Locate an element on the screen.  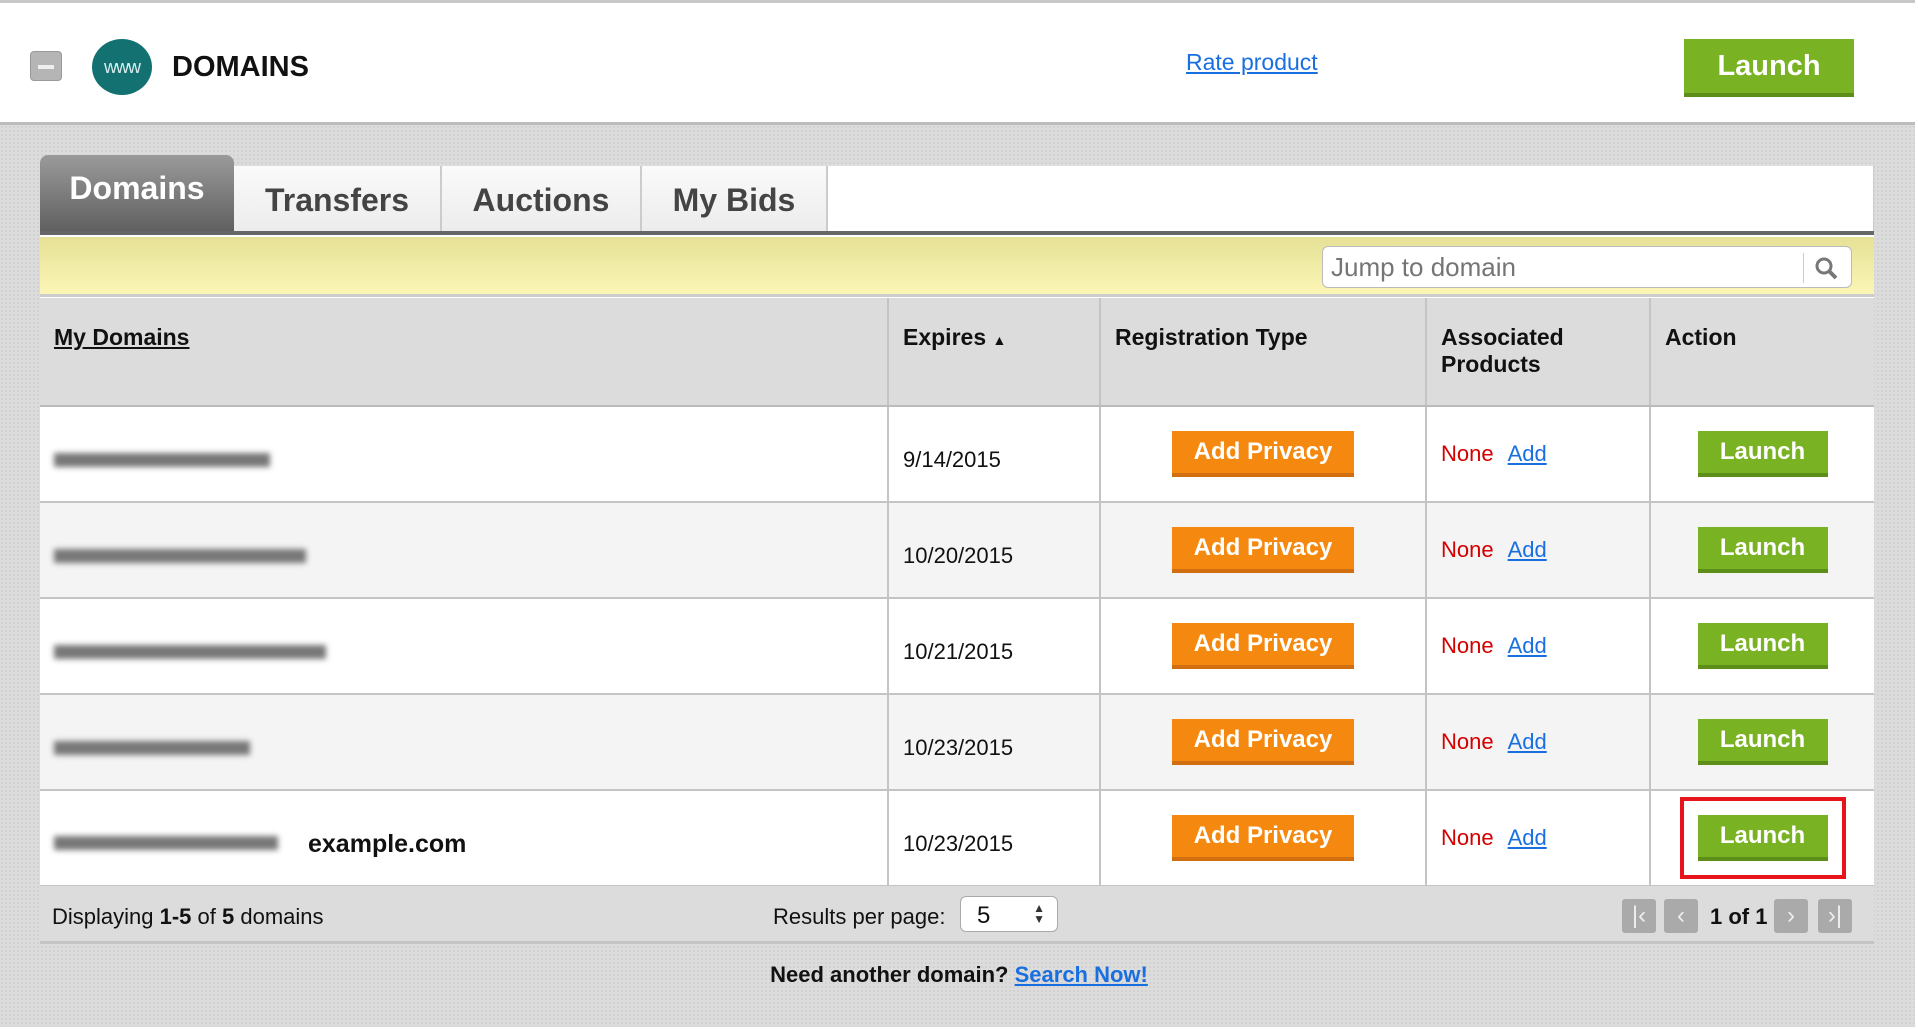
jump-to-domain-search is located at coordinates (1587, 267).